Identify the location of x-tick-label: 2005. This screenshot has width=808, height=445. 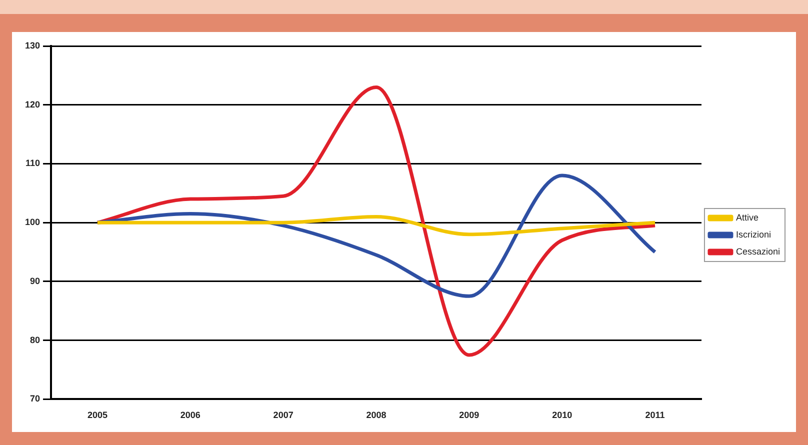
(97, 415).